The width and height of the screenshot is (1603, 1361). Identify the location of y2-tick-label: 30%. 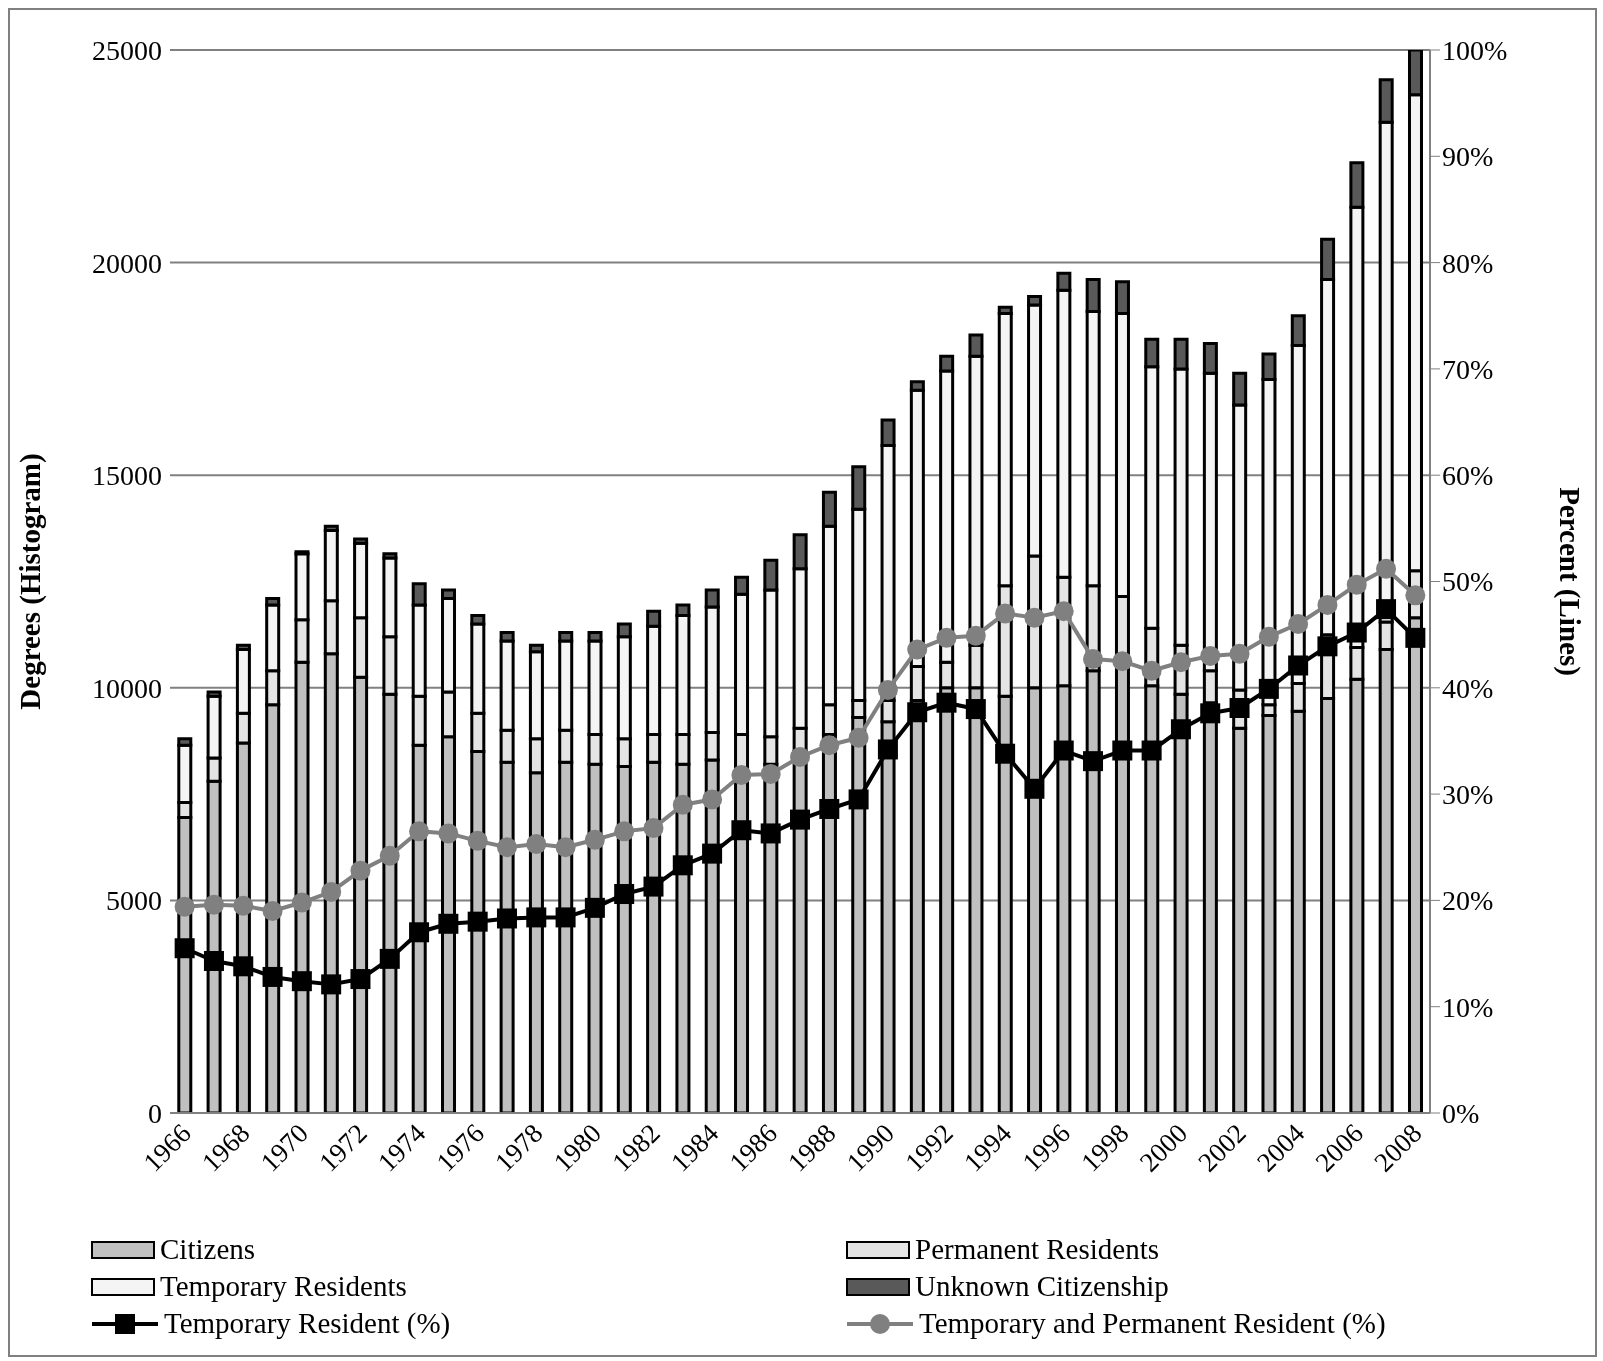
(1468, 795).